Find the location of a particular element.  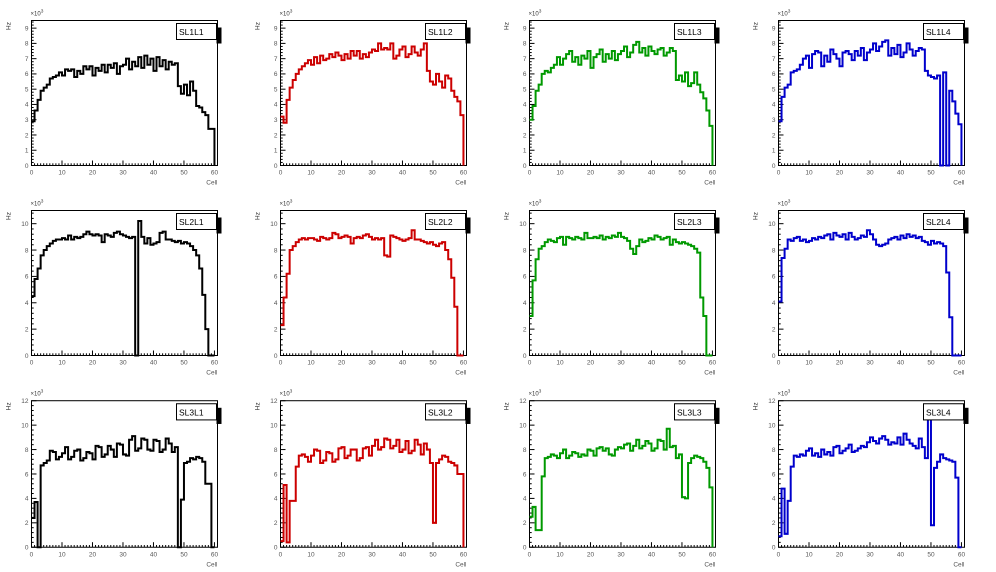

histogram-line-SL3L3 is located at coordinates (621, 487).